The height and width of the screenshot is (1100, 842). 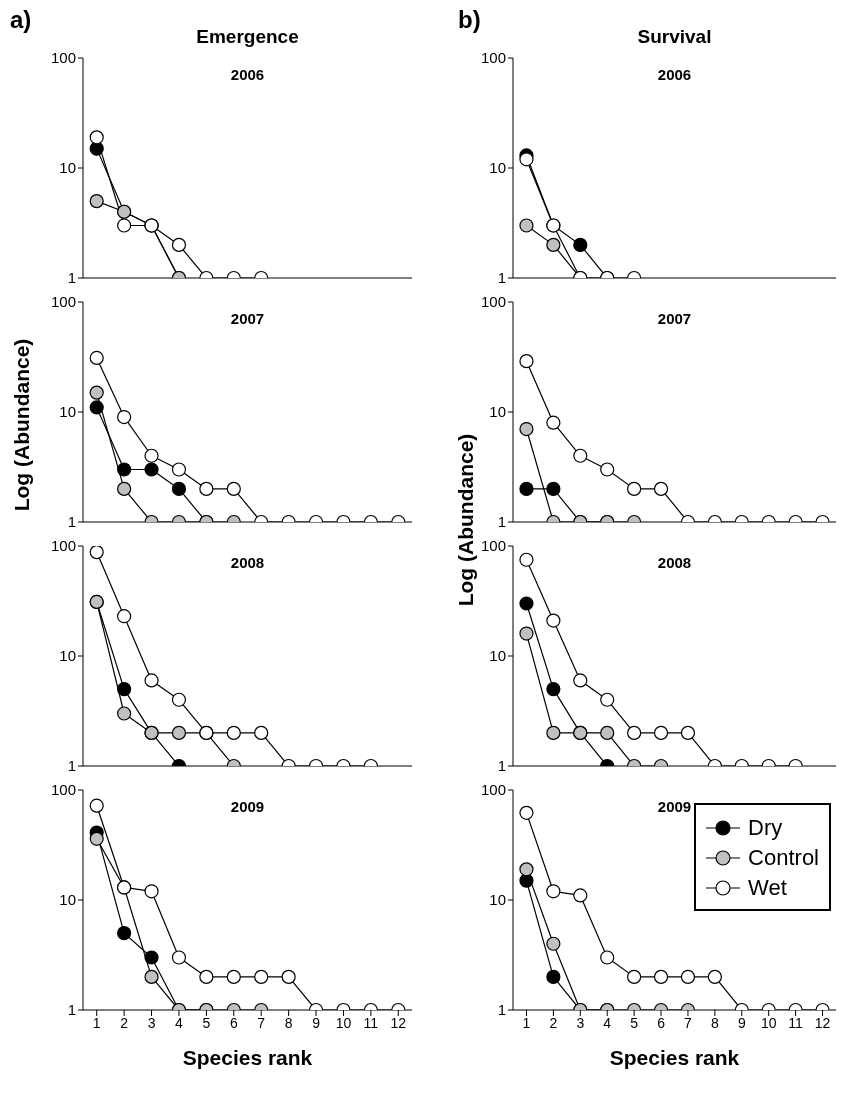 What do you see at coordinates (674, 37) in the screenshot?
I see `text: Survival` at bounding box center [674, 37].